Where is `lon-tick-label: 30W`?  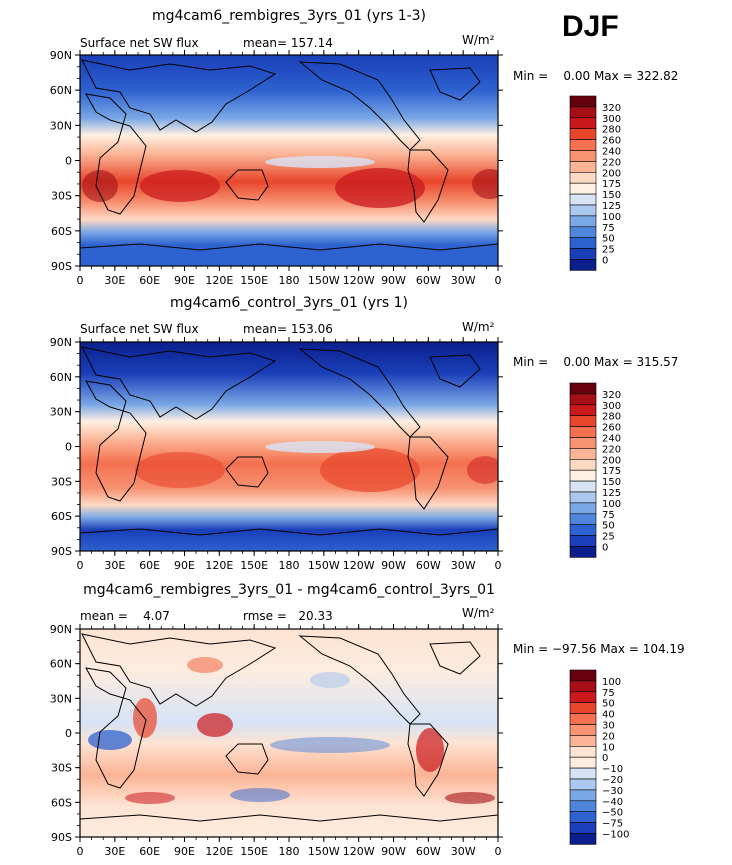
lon-tick-label: 30W is located at coordinates (463, 851).